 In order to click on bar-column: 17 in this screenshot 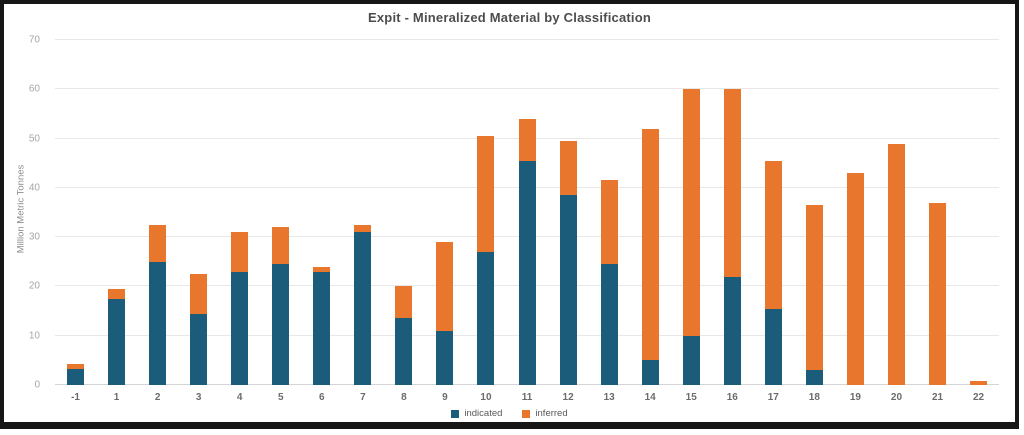, I will do `click(773, 221)`.